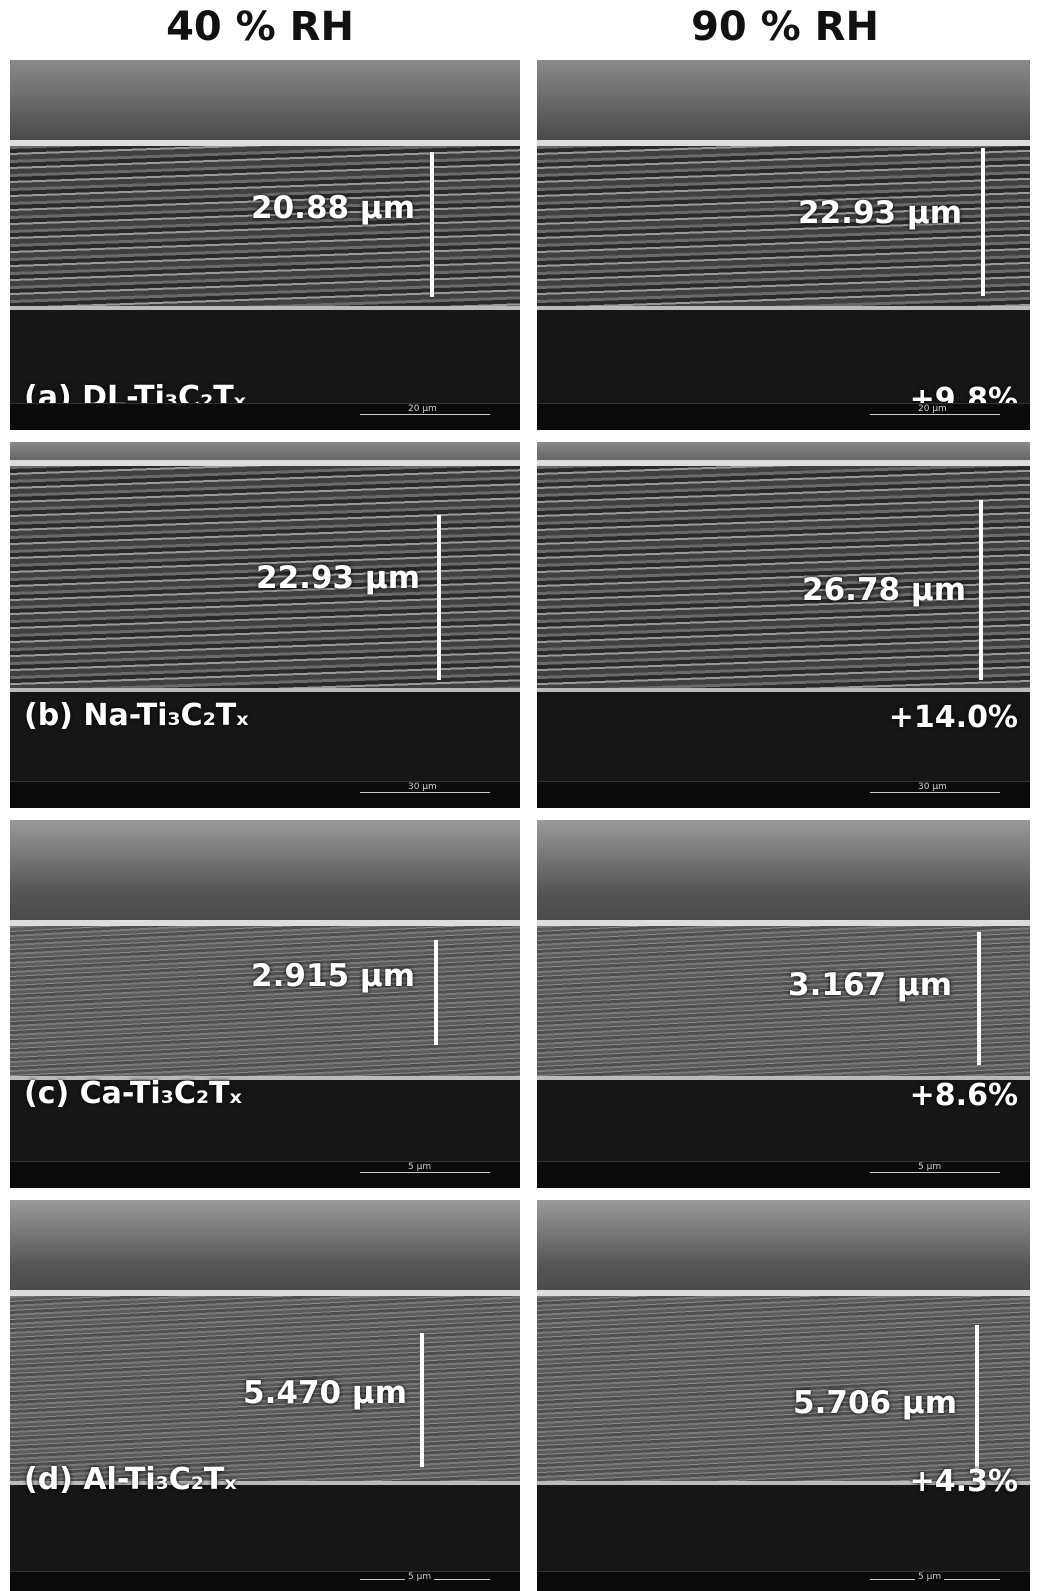  Describe the element at coordinates (325, 1393) in the screenshot. I see `thickness-label: 5.470 µm` at that location.